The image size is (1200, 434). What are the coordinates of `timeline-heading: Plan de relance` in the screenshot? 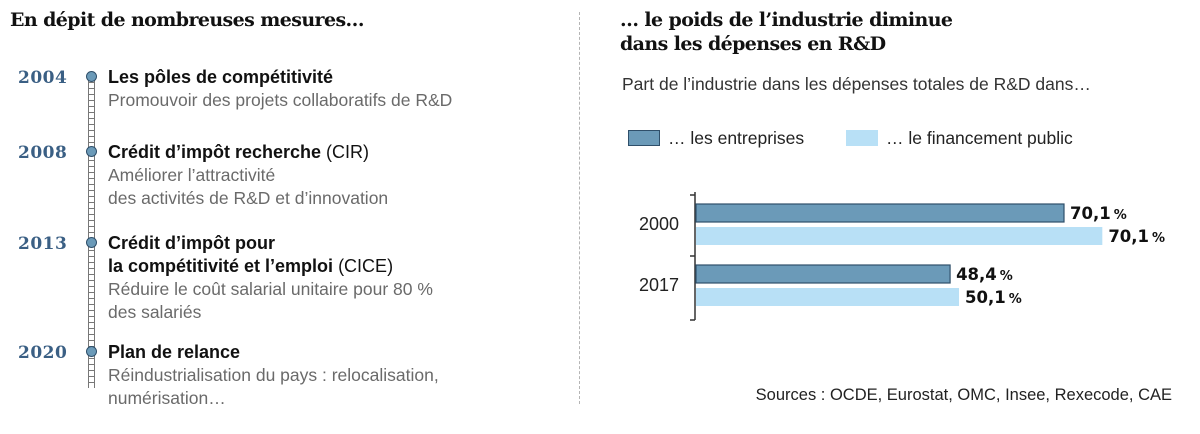 It's located at (174, 352).